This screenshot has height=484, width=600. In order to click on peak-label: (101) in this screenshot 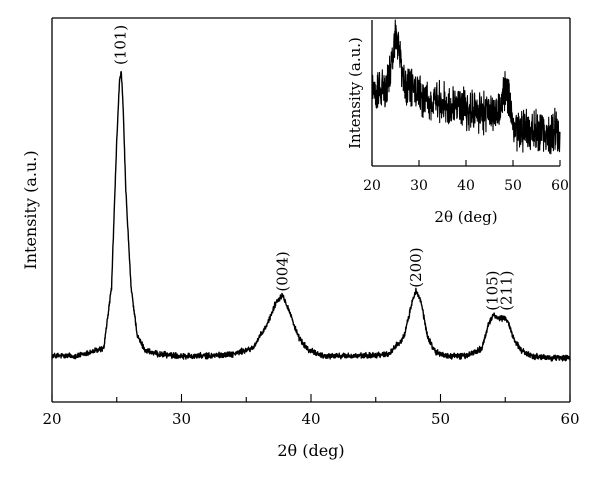, I will do `click(121, 45)`.